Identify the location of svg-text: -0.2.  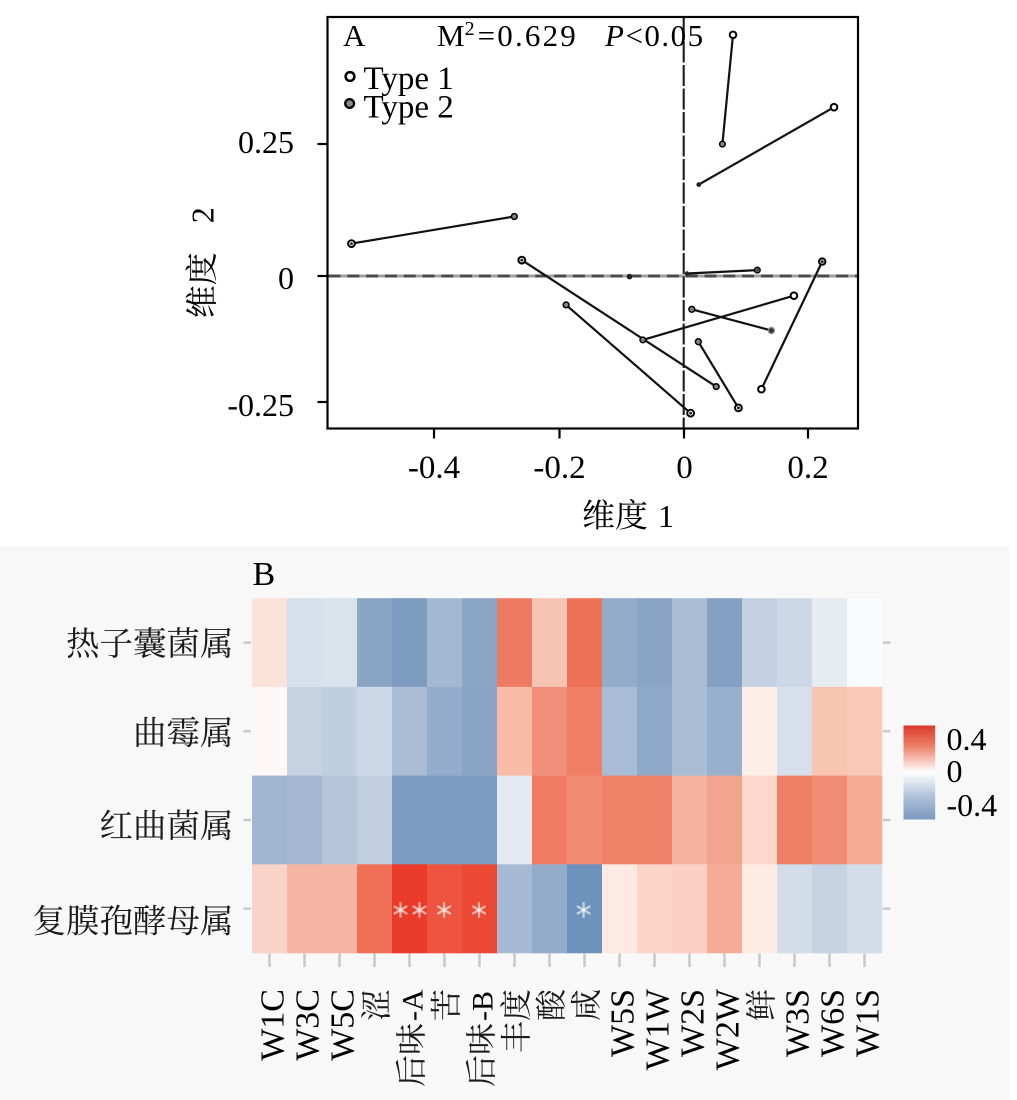
(559, 468).